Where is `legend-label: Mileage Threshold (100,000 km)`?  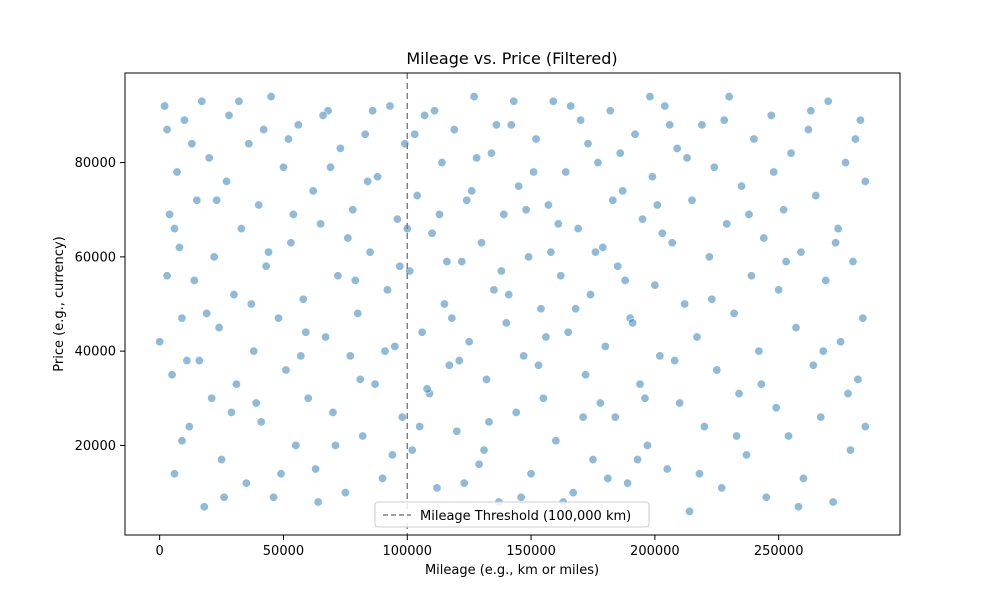 legend-label: Mileage Threshold (100,000 km) is located at coordinates (525, 516).